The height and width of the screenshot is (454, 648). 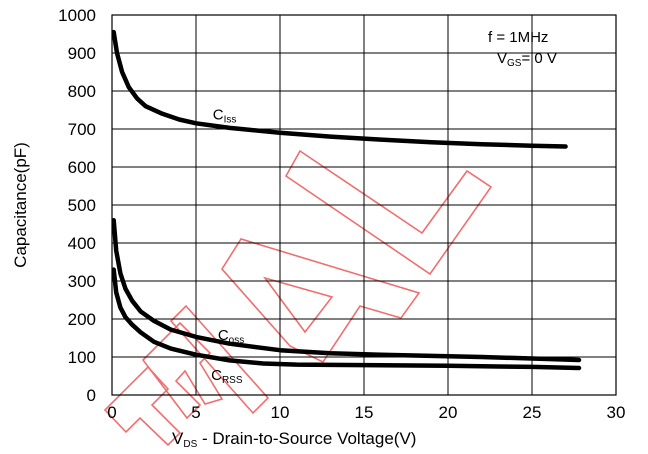 What do you see at coordinates (82, 129) in the screenshot?
I see `y-tick-label-7: 700` at bounding box center [82, 129].